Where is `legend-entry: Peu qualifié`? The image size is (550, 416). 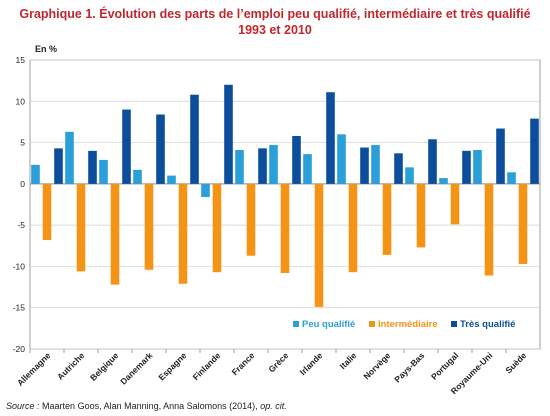 legend-entry: Peu qualifié is located at coordinates (328, 324).